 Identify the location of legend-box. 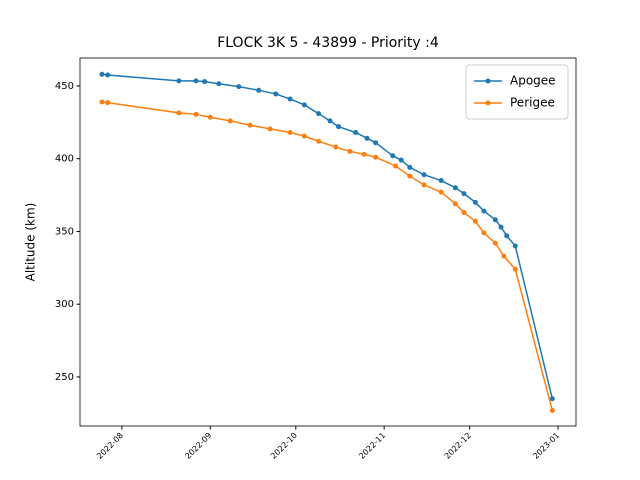
(517, 92).